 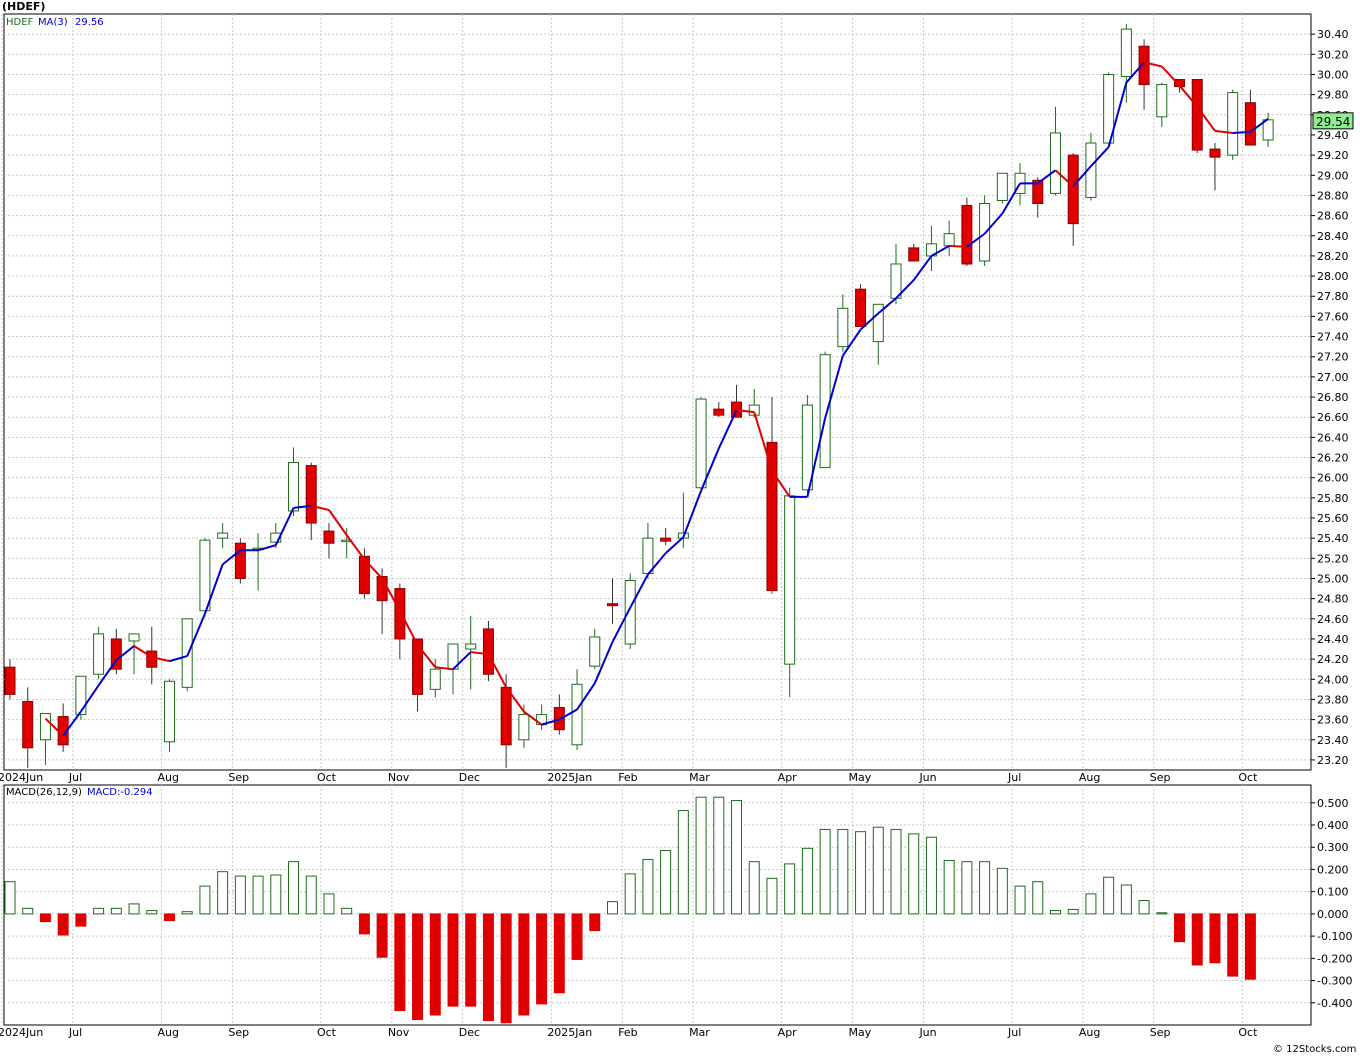 I want to click on macd-tick-label: 0.400, so click(x=1333, y=825).